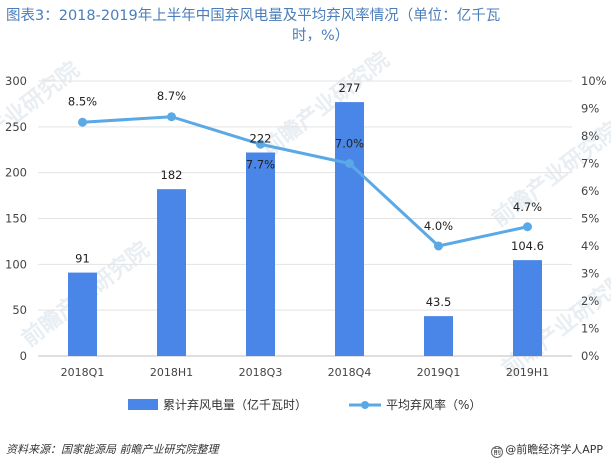 The height and width of the screenshot is (468, 611). Describe the element at coordinates (439, 372) in the screenshot. I see `x-axis-category-label: 2019Q1` at that location.